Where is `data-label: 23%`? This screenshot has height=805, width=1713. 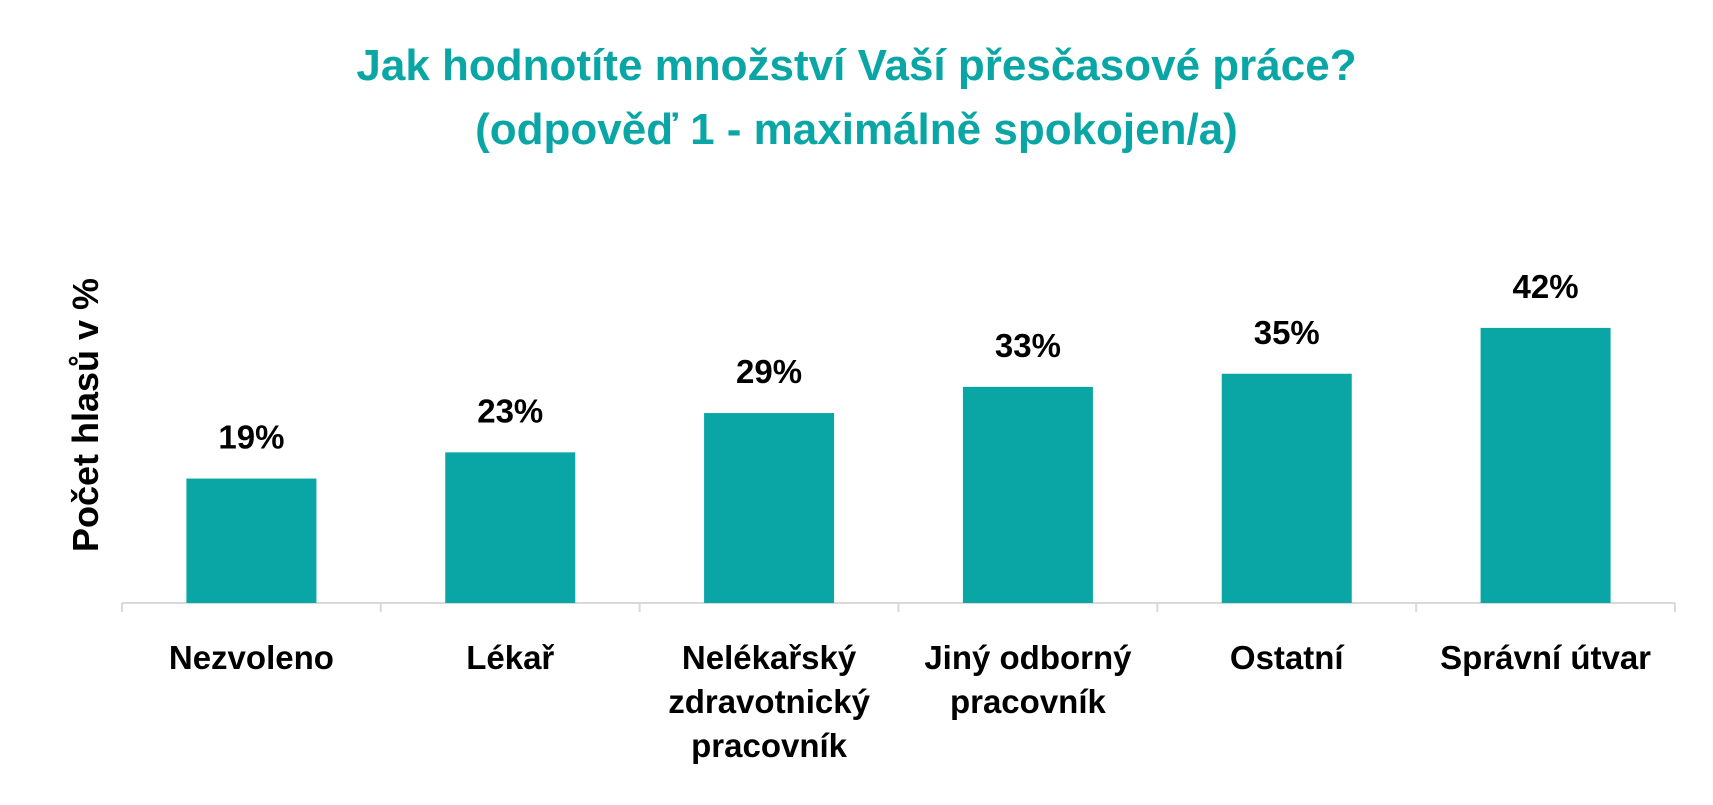 data-label: 23% is located at coordinates (510, 410).